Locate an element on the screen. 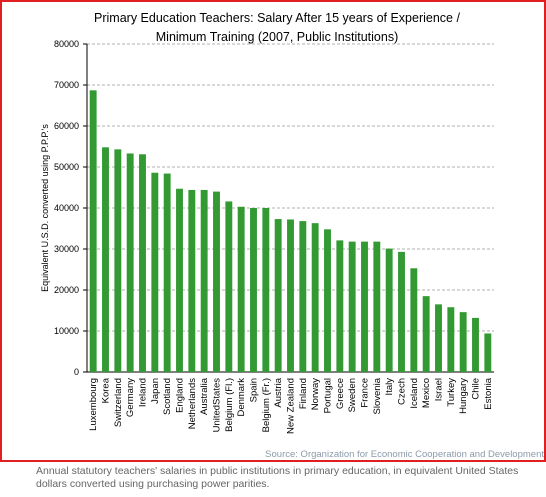 This screenshot has height=497, width=546. y-tick-label: 70000 is located at coordinates (66, 85).